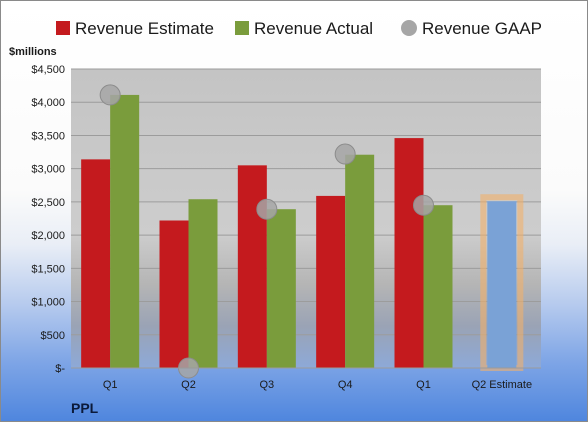  Describe the element at coordinates (144, 28) in the screenshot. I see `legend-label-revenue-estimate: Revenue Estimate` at that location.